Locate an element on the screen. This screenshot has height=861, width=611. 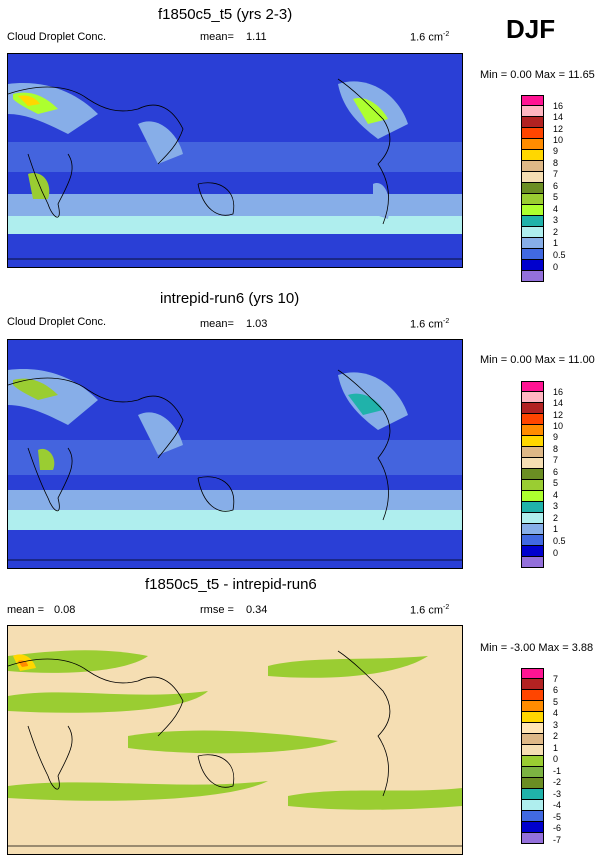
panel-2-title: intrepid-run6 (yrs 10) is located at coordinates (230, 298).